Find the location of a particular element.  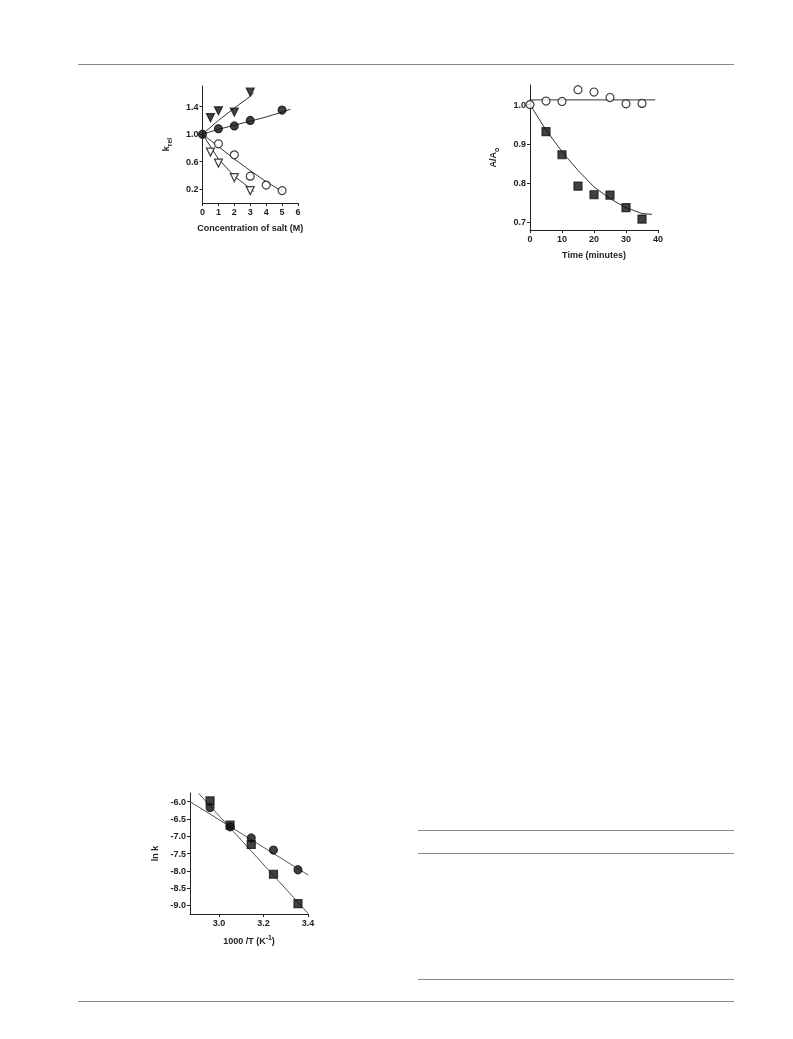

y-tick-label: 1.4 is located at coordinates (192, 106).